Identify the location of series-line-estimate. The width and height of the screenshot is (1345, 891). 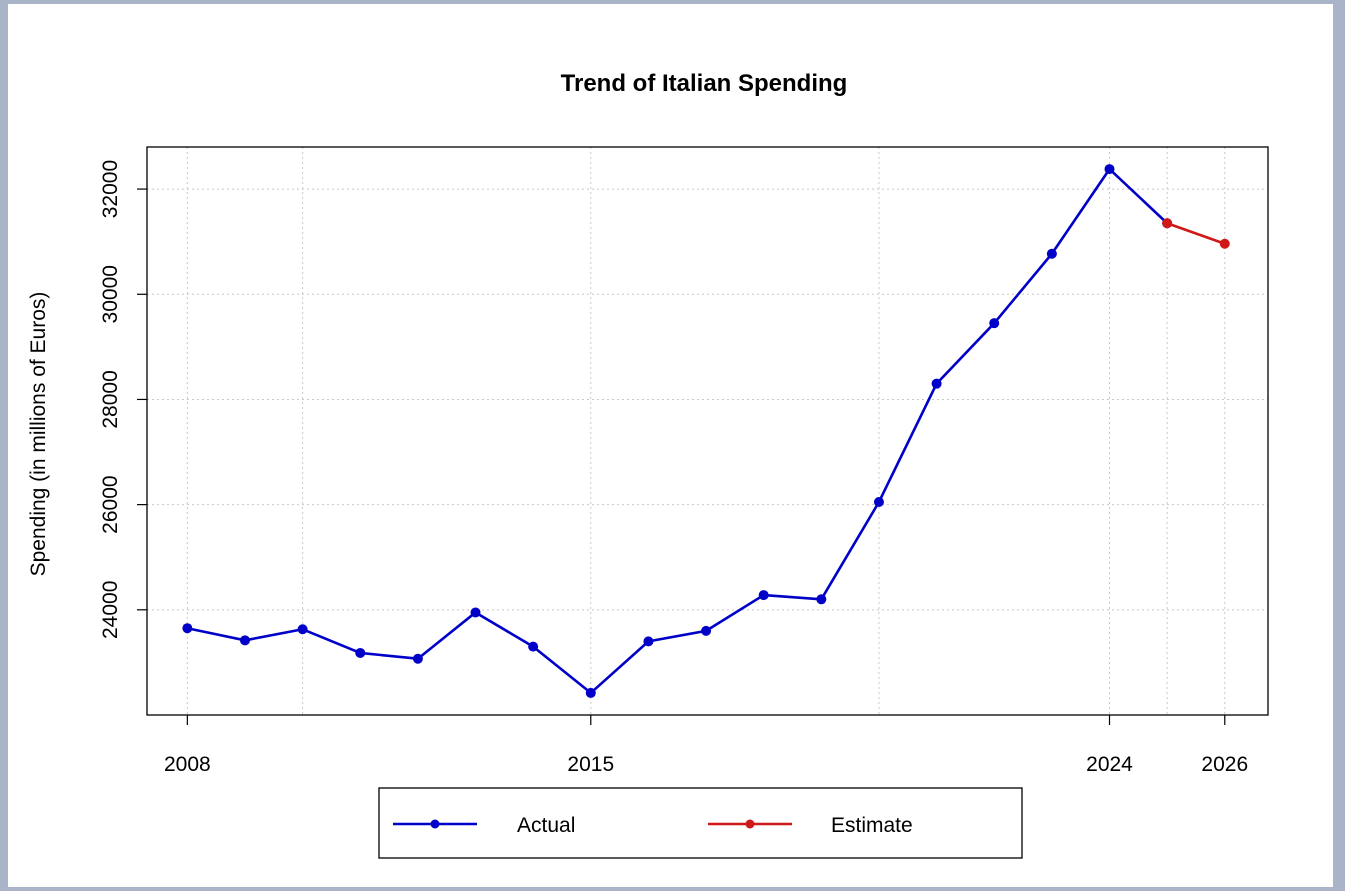
(1196, 233).